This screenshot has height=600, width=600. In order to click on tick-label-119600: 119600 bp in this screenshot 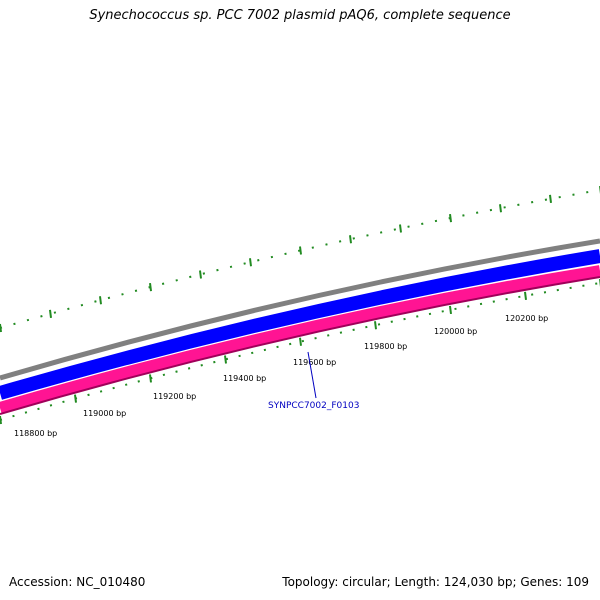, I will do `click(314, 362)`.